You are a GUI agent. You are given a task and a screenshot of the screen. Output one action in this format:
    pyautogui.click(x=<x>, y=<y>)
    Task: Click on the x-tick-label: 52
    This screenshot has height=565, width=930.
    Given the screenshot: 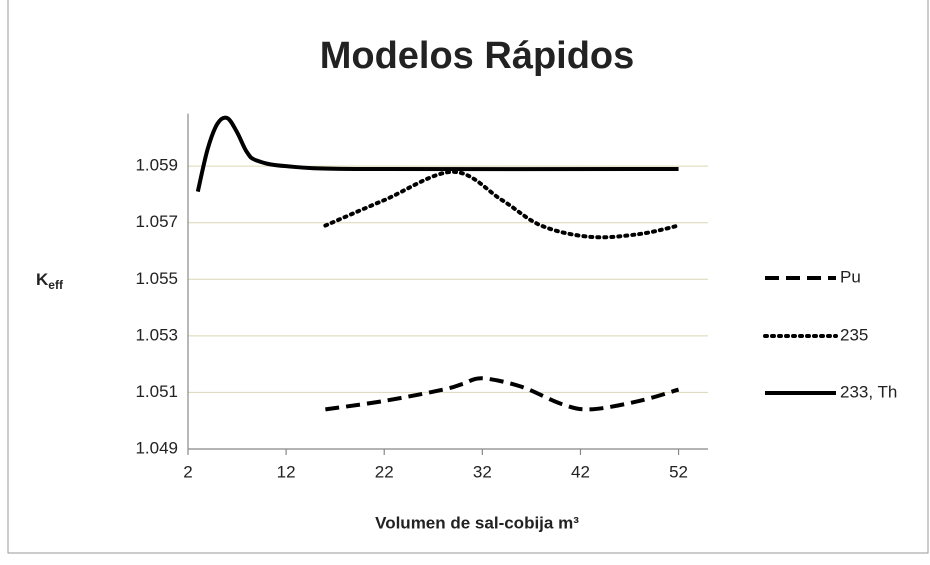 What is the action you would take?
    pyautogui.click(x=678, y=471)
    